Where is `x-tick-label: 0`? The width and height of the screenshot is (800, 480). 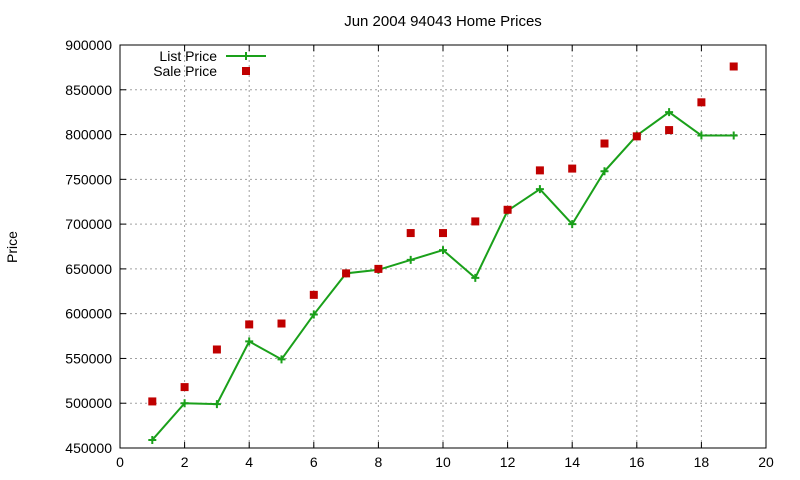
x-tick-label: 0 is located at coordinates (120, 462).